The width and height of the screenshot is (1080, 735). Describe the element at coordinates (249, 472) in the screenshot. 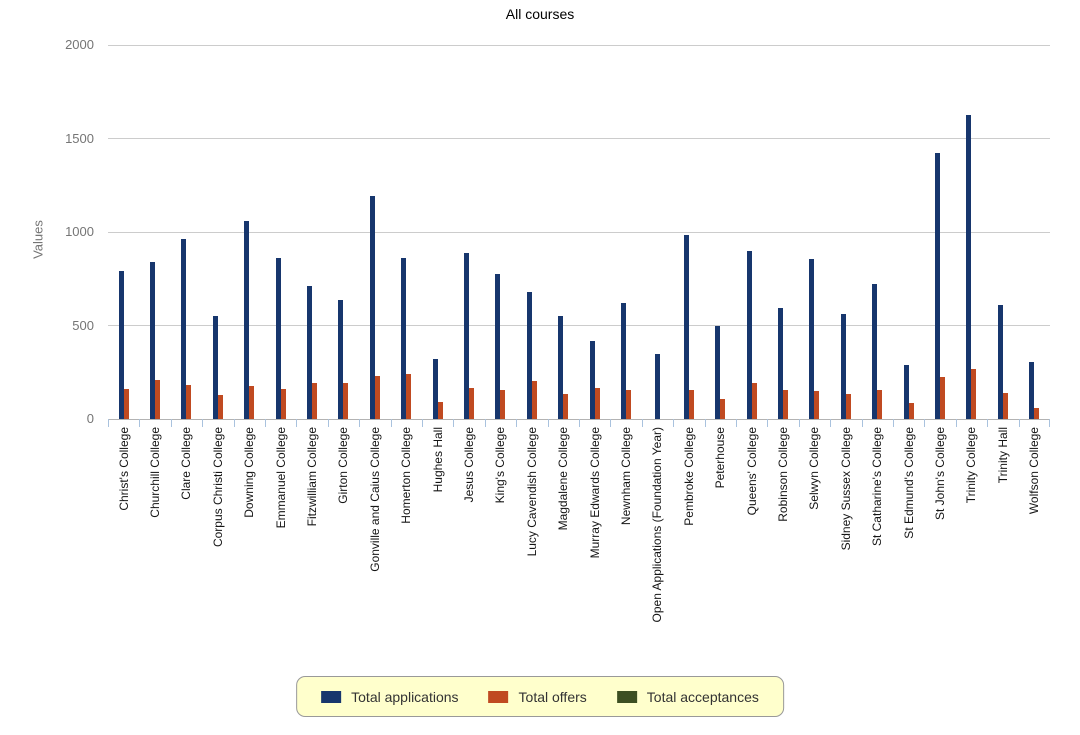

I see `x-axis-label-text: Downing College` at that location.